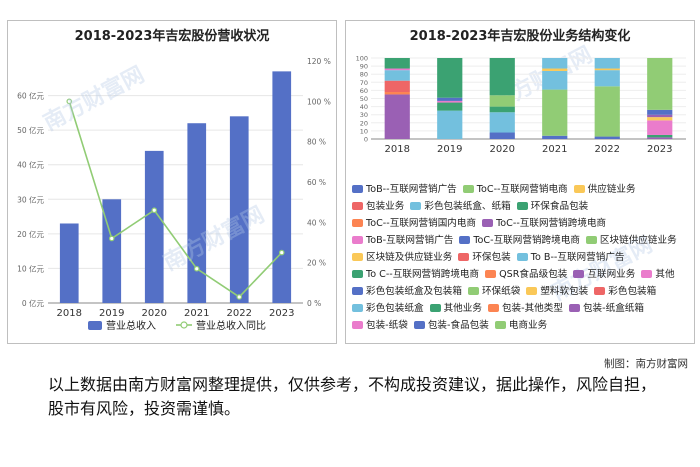 Image resolution: width=700 pixels, height=467 pixels. What do you see at coordinates (407, 291) in the screenshot?
I see `legend-item: 彩色包装纸盒及包装箱` at bounding box center [407, 291].